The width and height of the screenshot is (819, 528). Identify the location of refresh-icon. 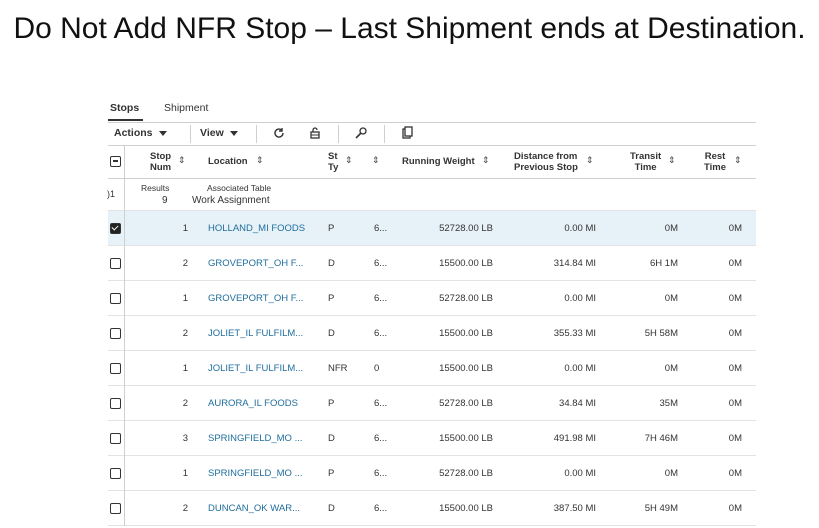
(279, 133).